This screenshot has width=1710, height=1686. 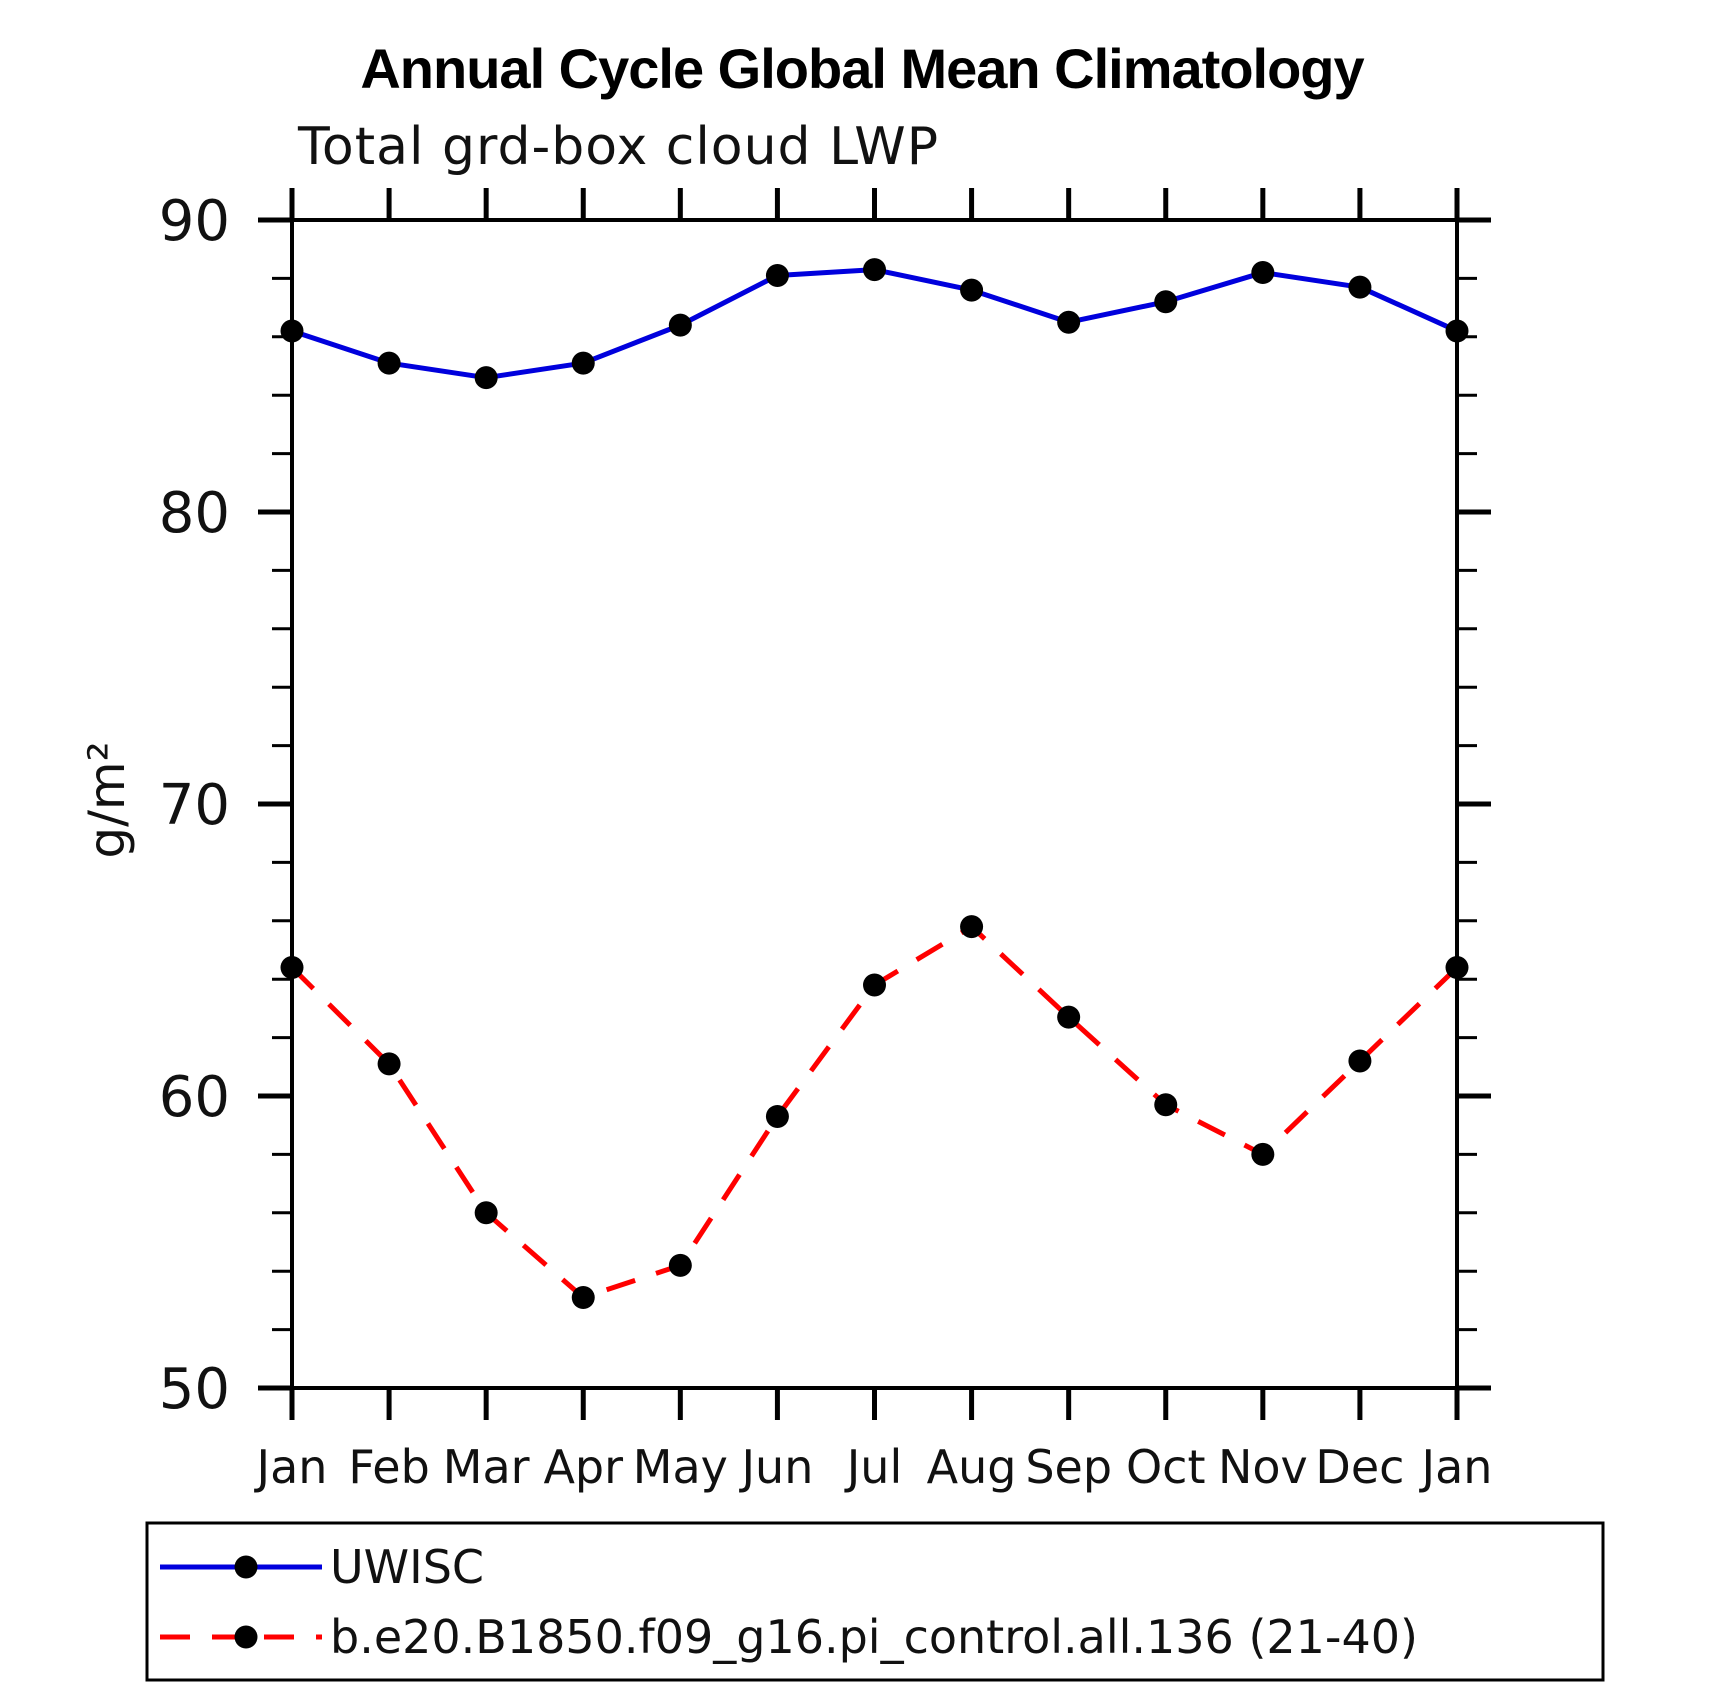 What do you see at coordinates (680, 1467) in the screenshot?
I see `month-label: May` at bounding box center [680, 1467].